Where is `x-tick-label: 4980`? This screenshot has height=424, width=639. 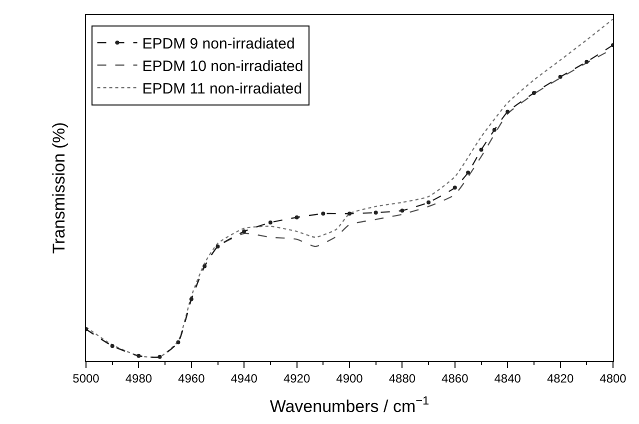
x-tick-label: 4980 is located at coordinates (138, 378).